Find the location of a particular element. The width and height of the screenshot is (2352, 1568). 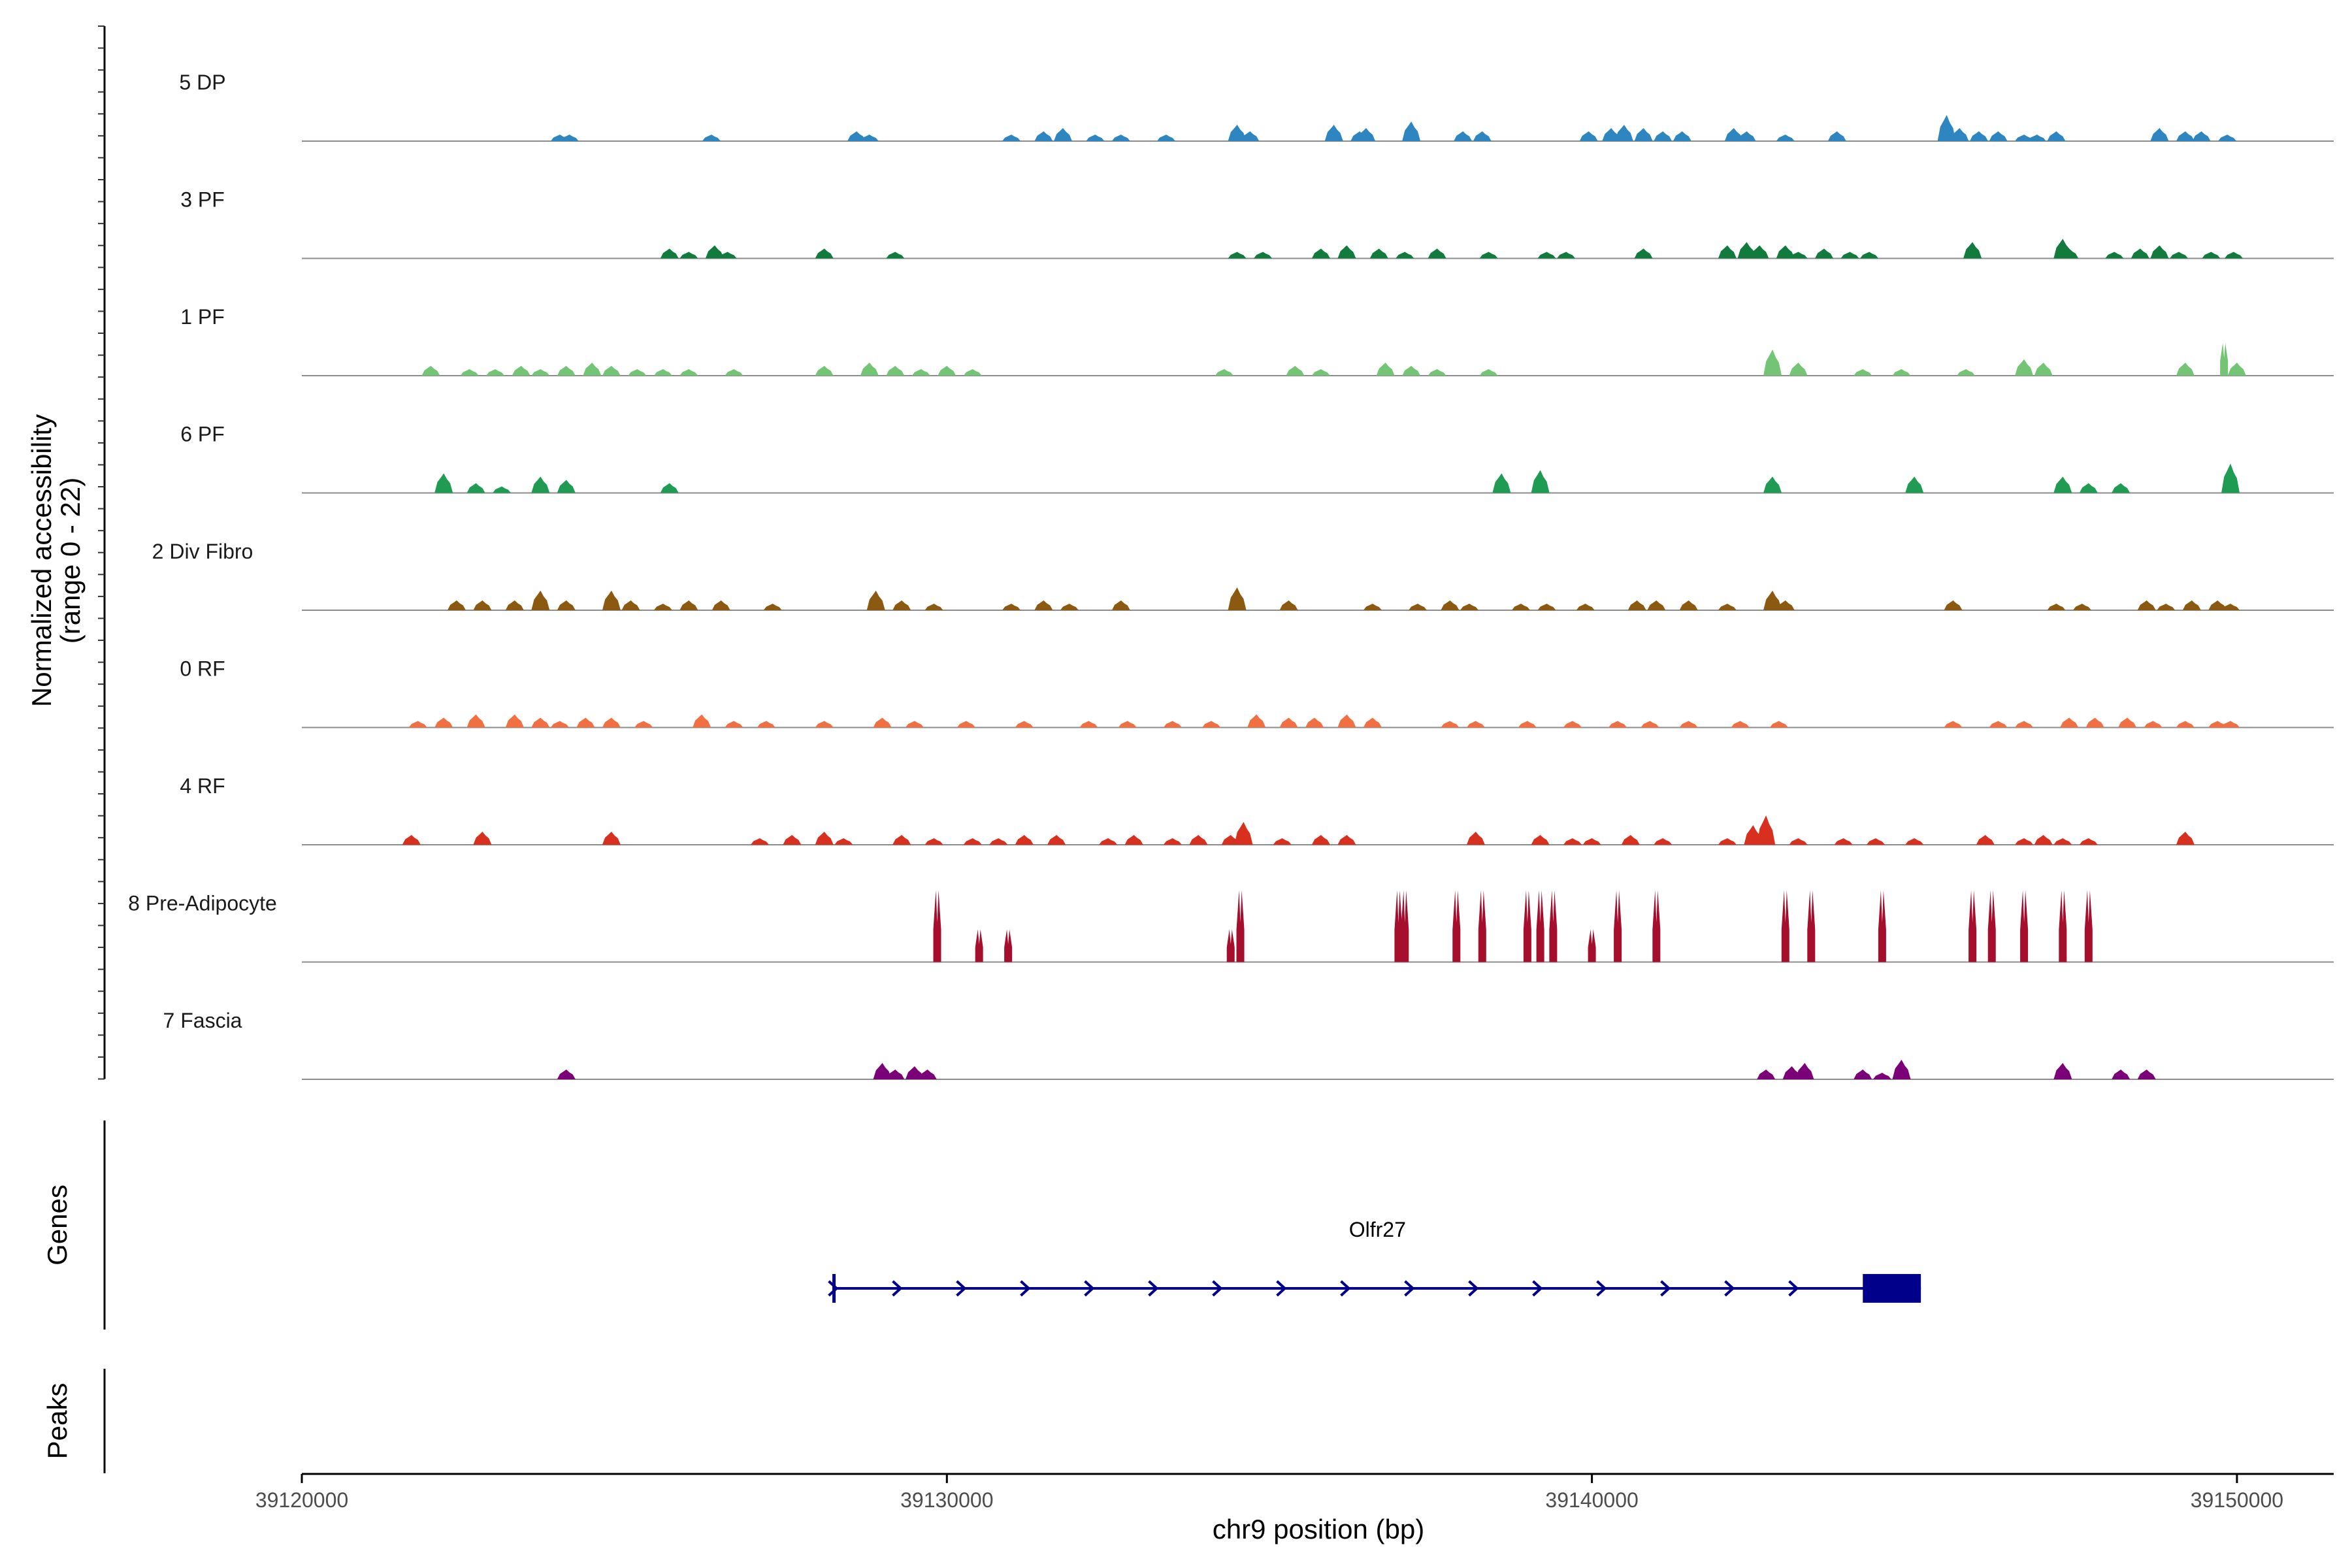

track-3-pf: 3 PF is located at coordinates (1257, 223).